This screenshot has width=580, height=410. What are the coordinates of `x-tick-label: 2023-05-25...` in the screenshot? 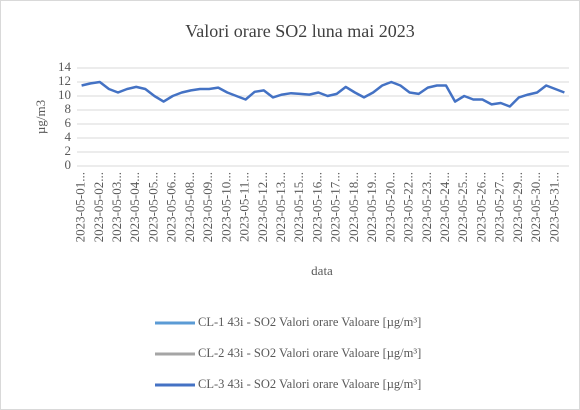 It's located at (462, 207).